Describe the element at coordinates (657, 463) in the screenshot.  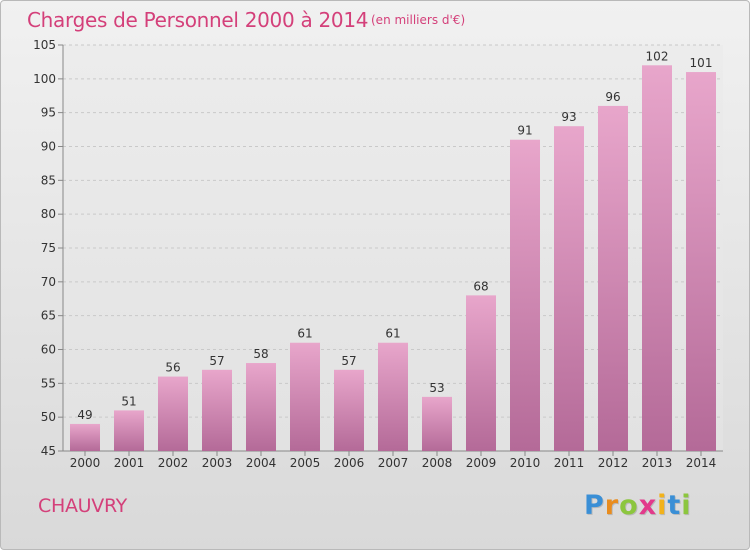
I see `x-tick-label: 2013` at that location.